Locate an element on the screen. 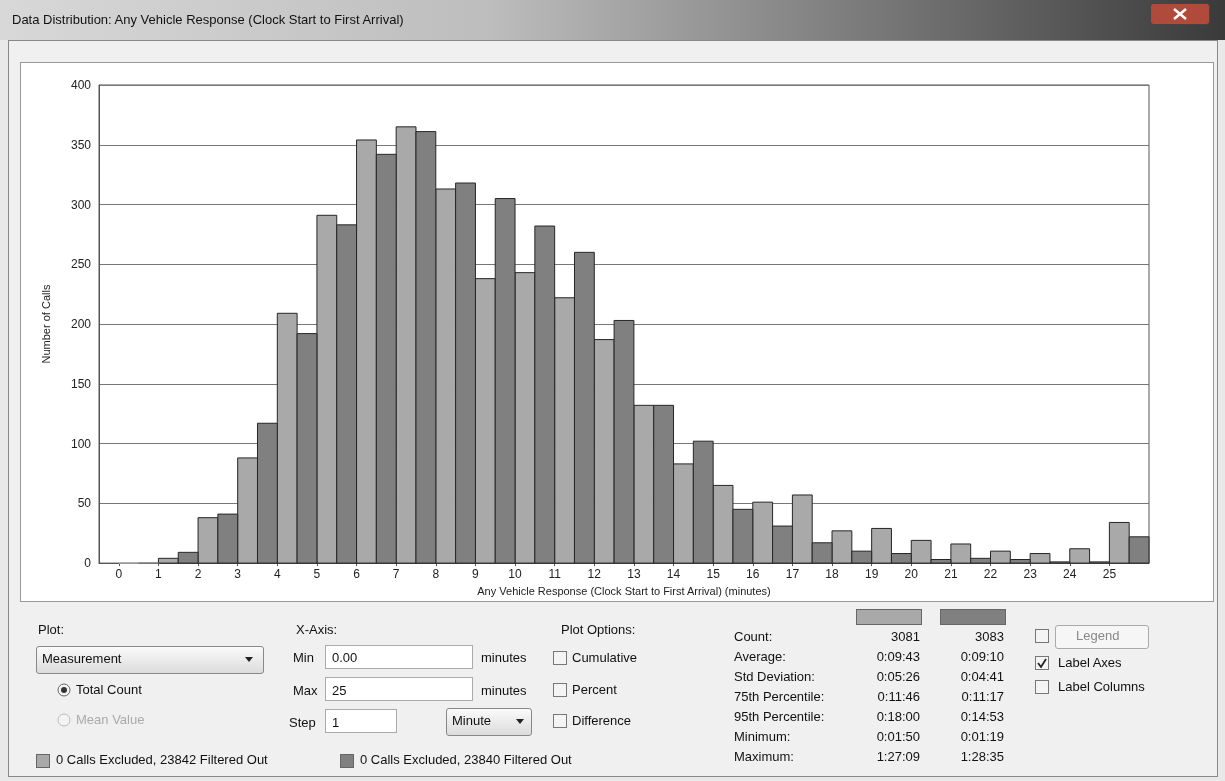 This screenshot has width=1225, height=781. text: Minute is located at coordinates (472, 720).